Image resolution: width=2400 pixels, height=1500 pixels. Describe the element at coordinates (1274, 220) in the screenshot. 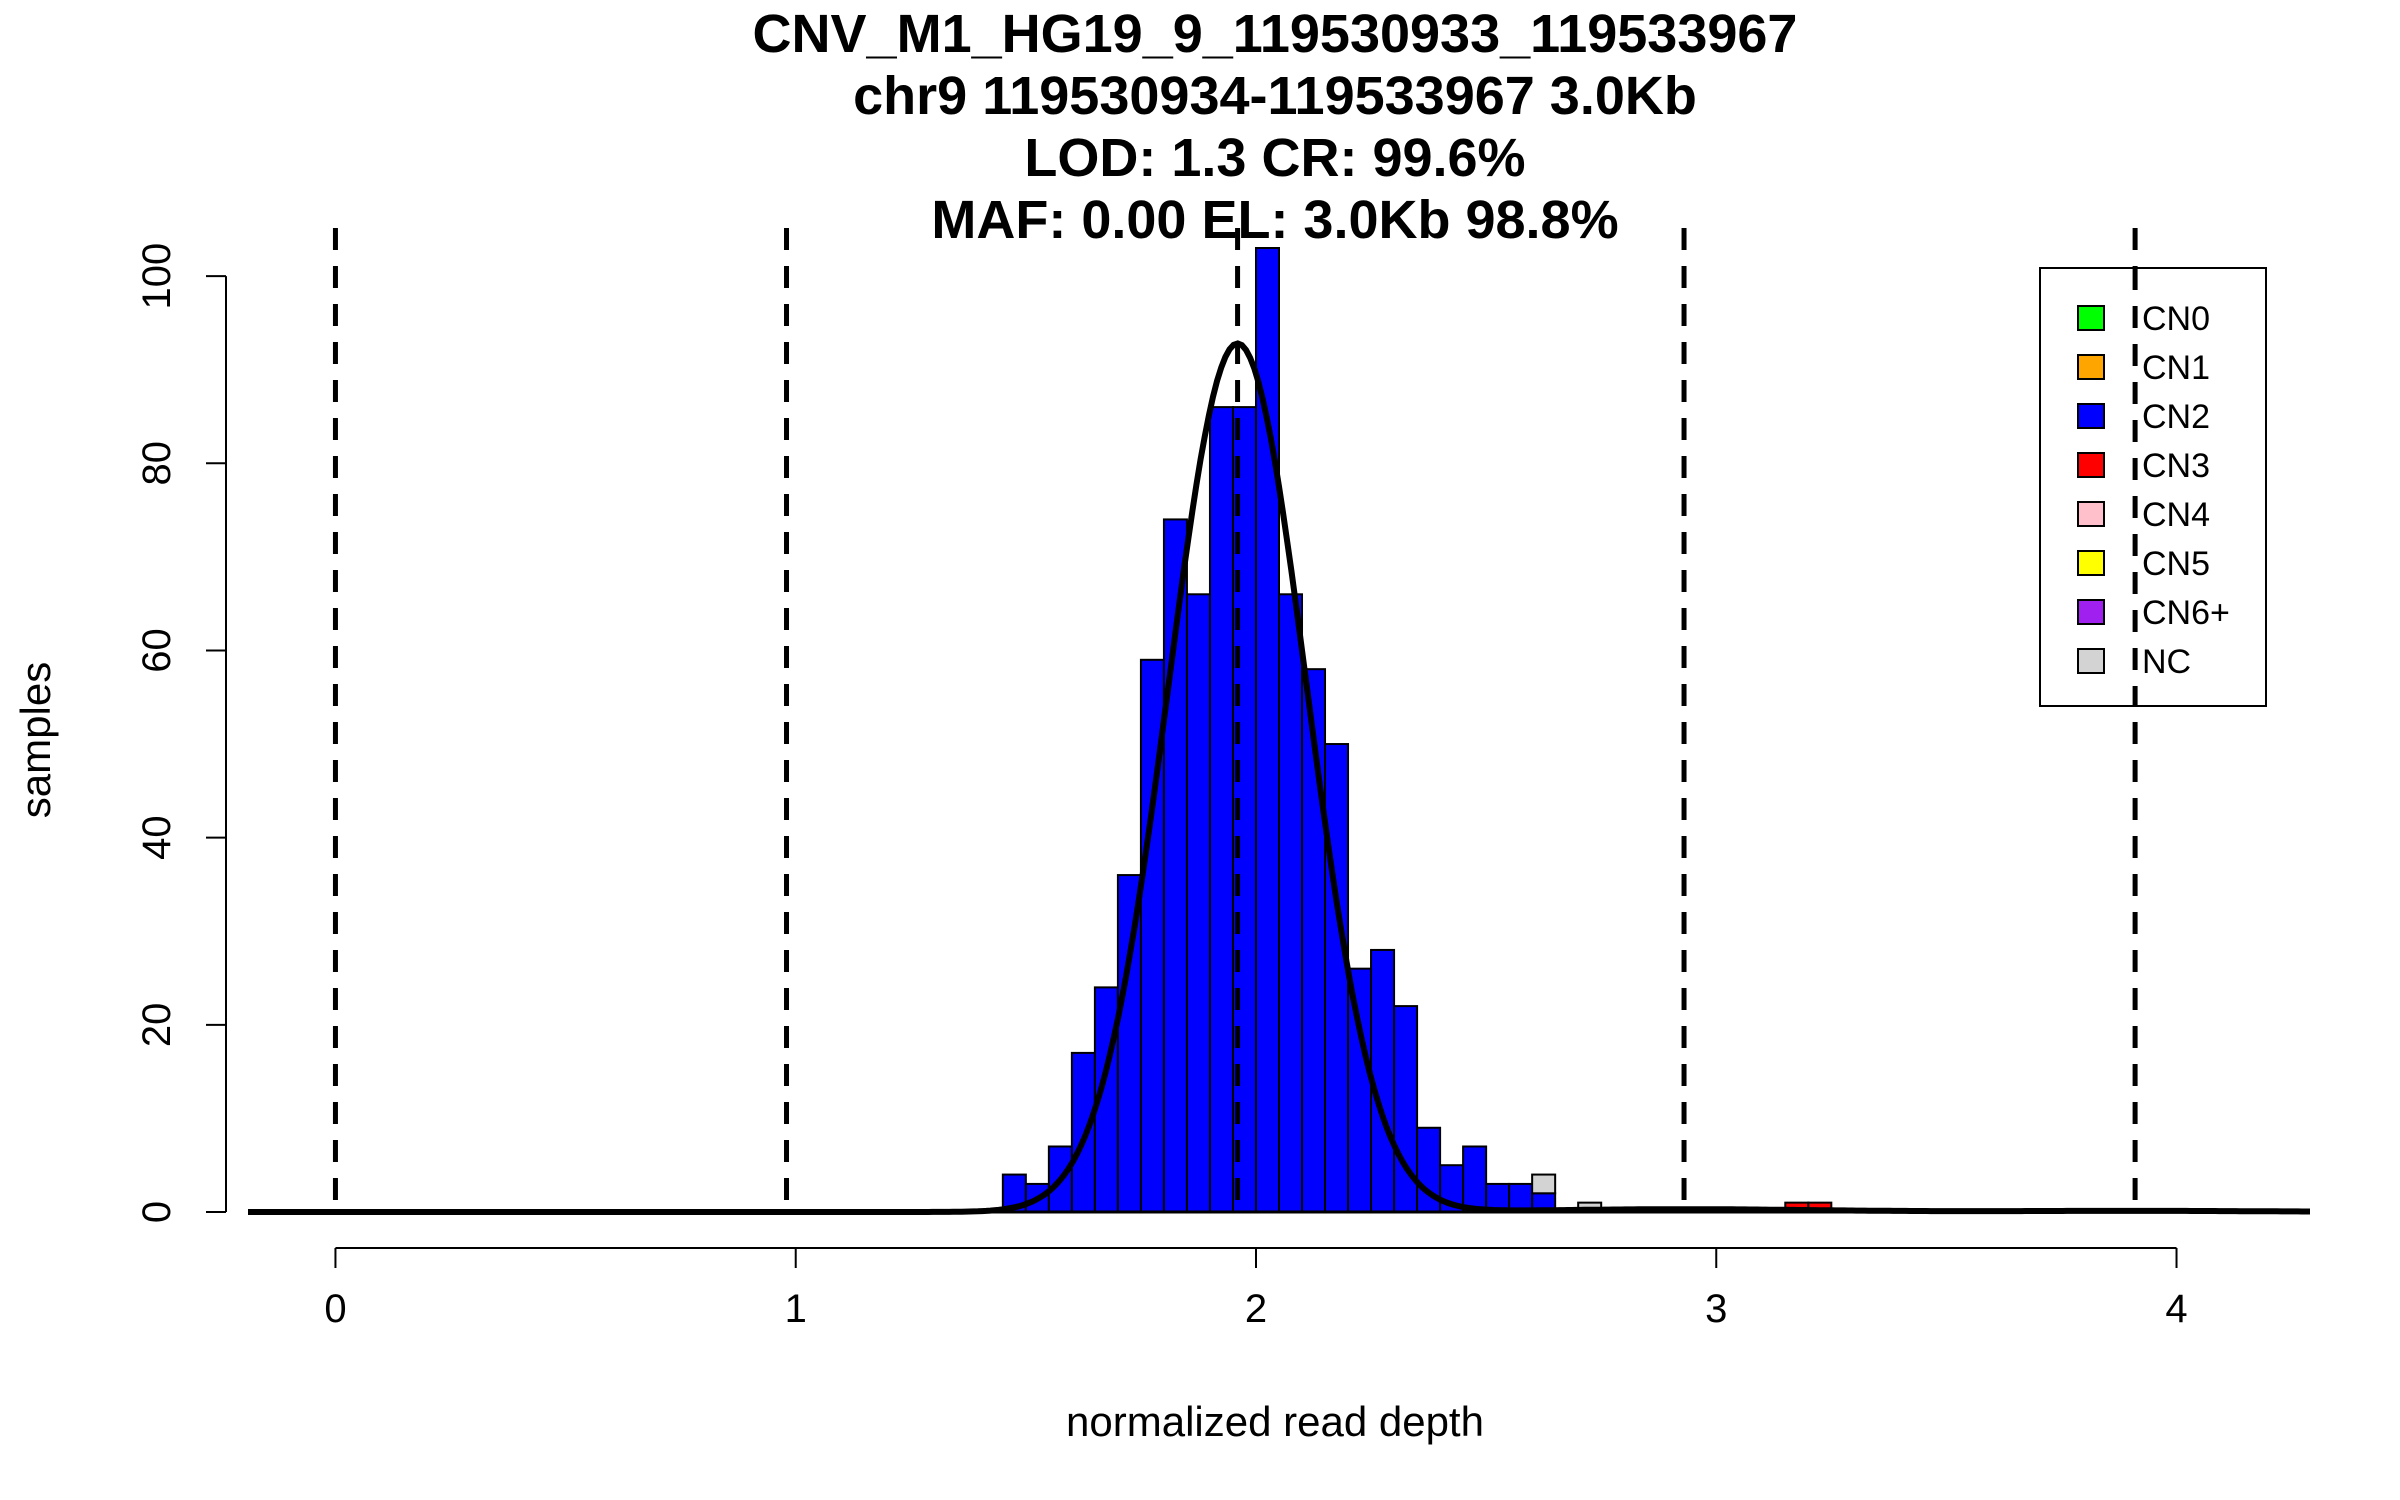

I see `title-line-4: MAF: 0.00 EL: 3.0Kb 98.8%` at that location.